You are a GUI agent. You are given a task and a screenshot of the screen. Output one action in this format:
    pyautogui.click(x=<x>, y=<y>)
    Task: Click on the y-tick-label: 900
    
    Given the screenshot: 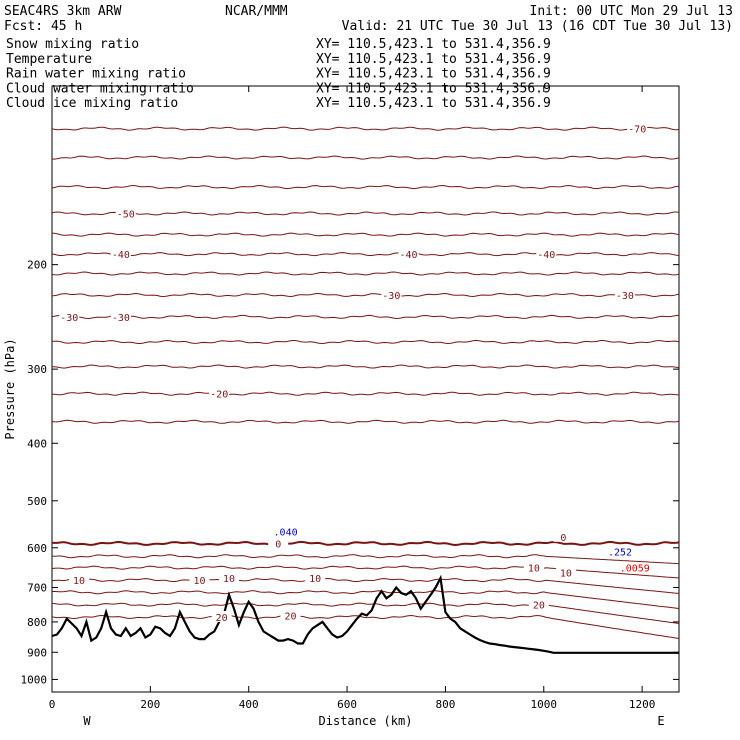 What is the action you would take?
    pyautogui.click(x=37, y=652)
    